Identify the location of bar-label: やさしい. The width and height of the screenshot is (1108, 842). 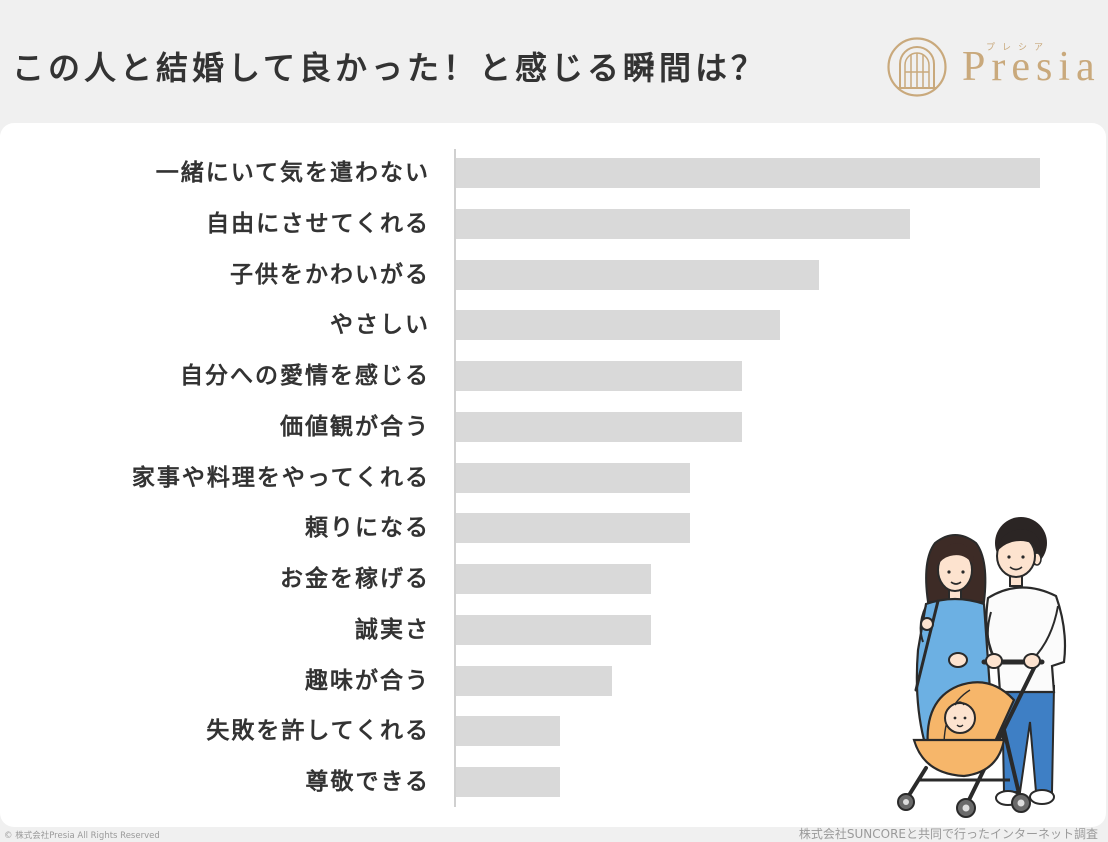
(380, 325).